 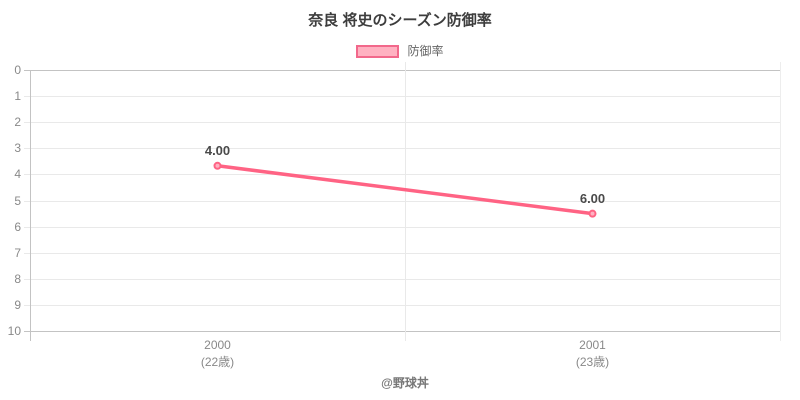 I want to click on point-value-label: 6.00, so click(x=592, y=198).